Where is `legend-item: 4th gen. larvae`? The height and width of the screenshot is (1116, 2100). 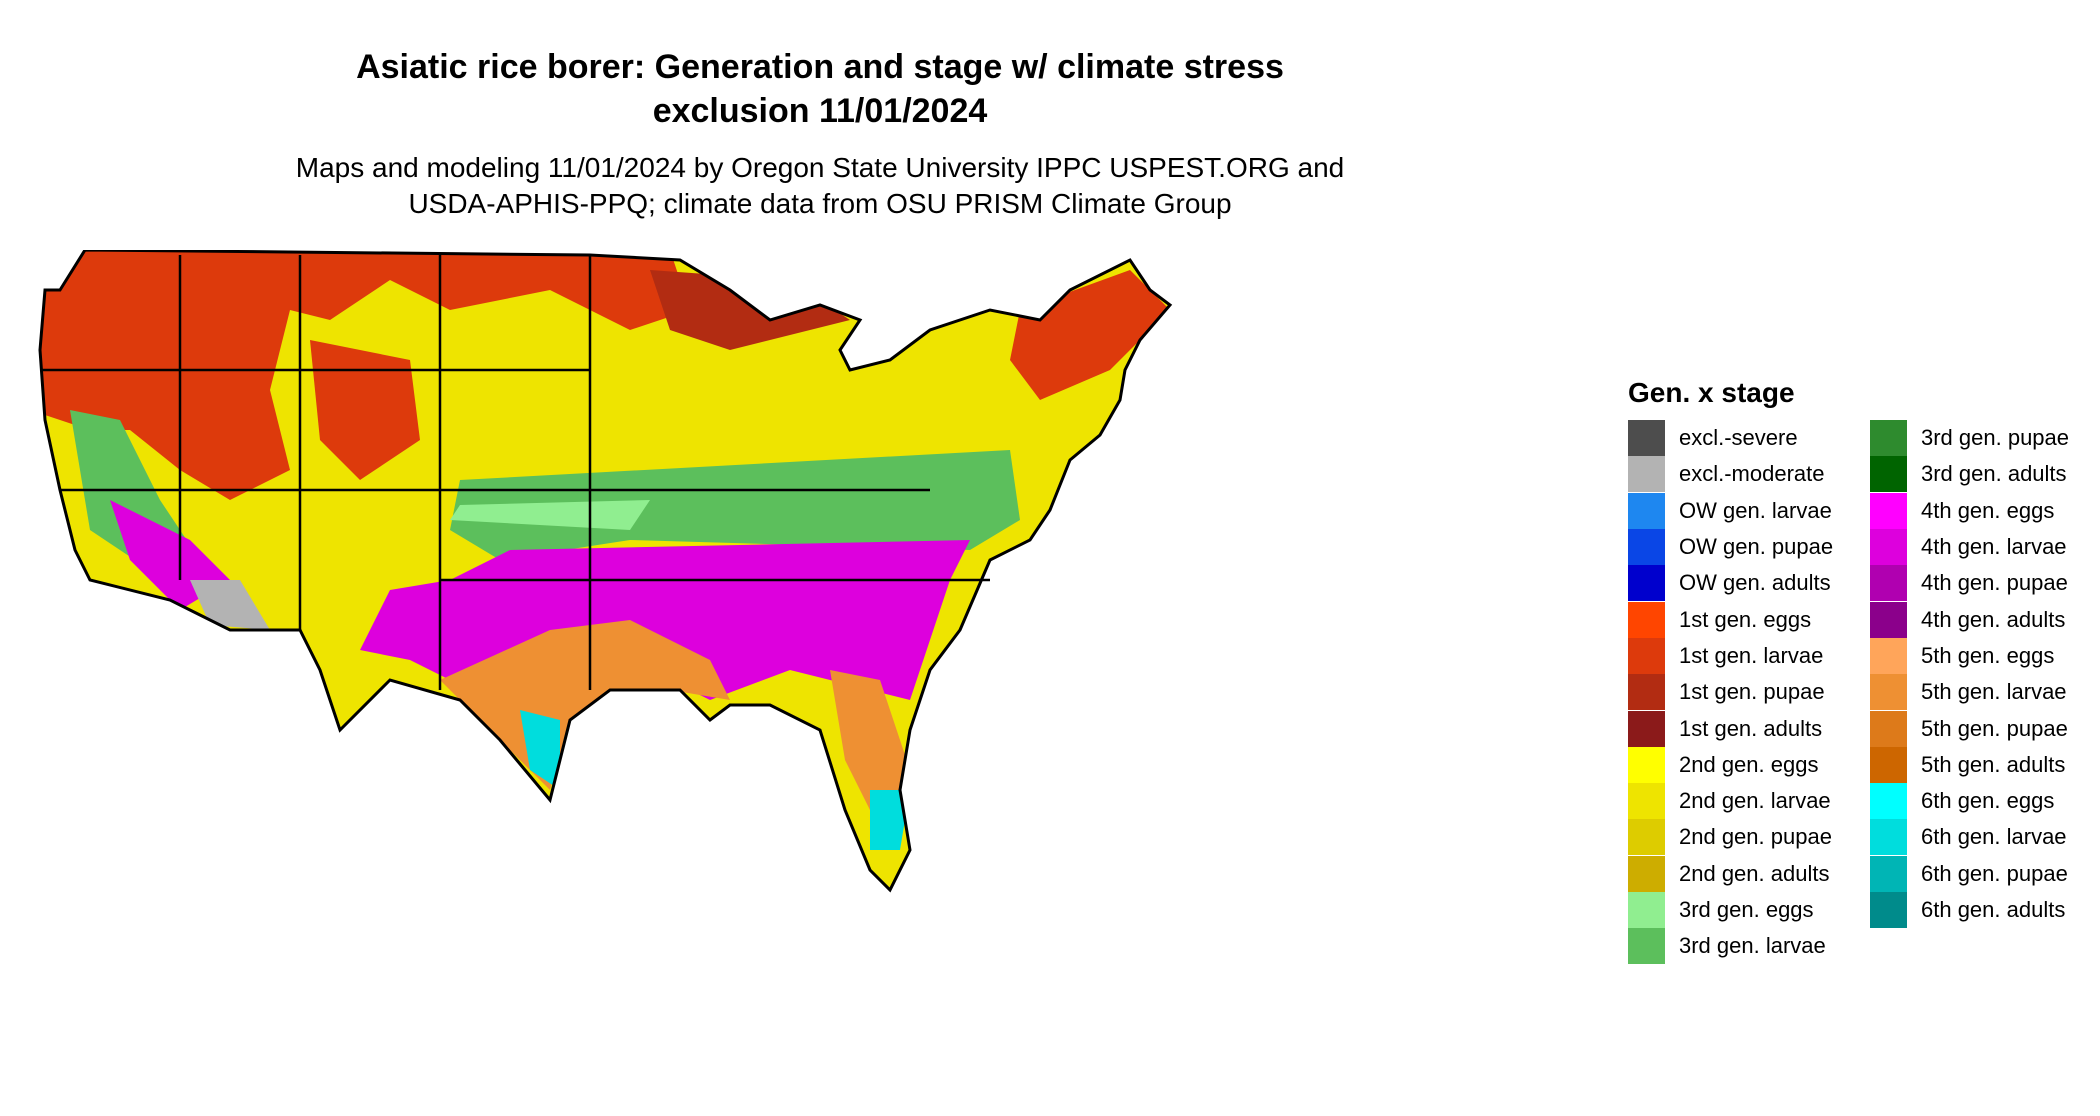
legend-item: 4th gen. larvae is located at coordinates (1981, 547).